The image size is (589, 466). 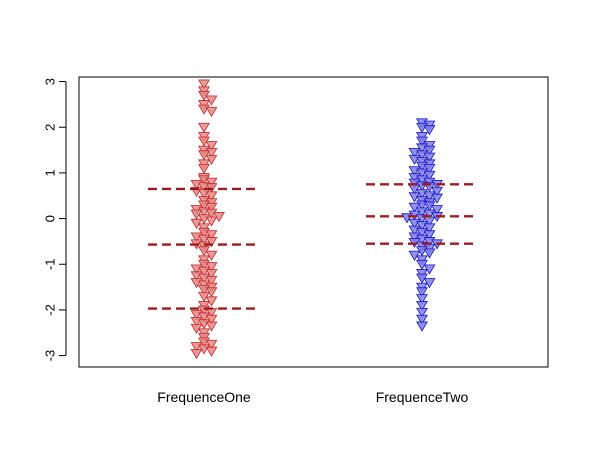 What do you see at coordinates (422, 397) in the screenshot?
I see `category-label-frequencetwo: FrequenceTwo` at bounding box center [422, 397].